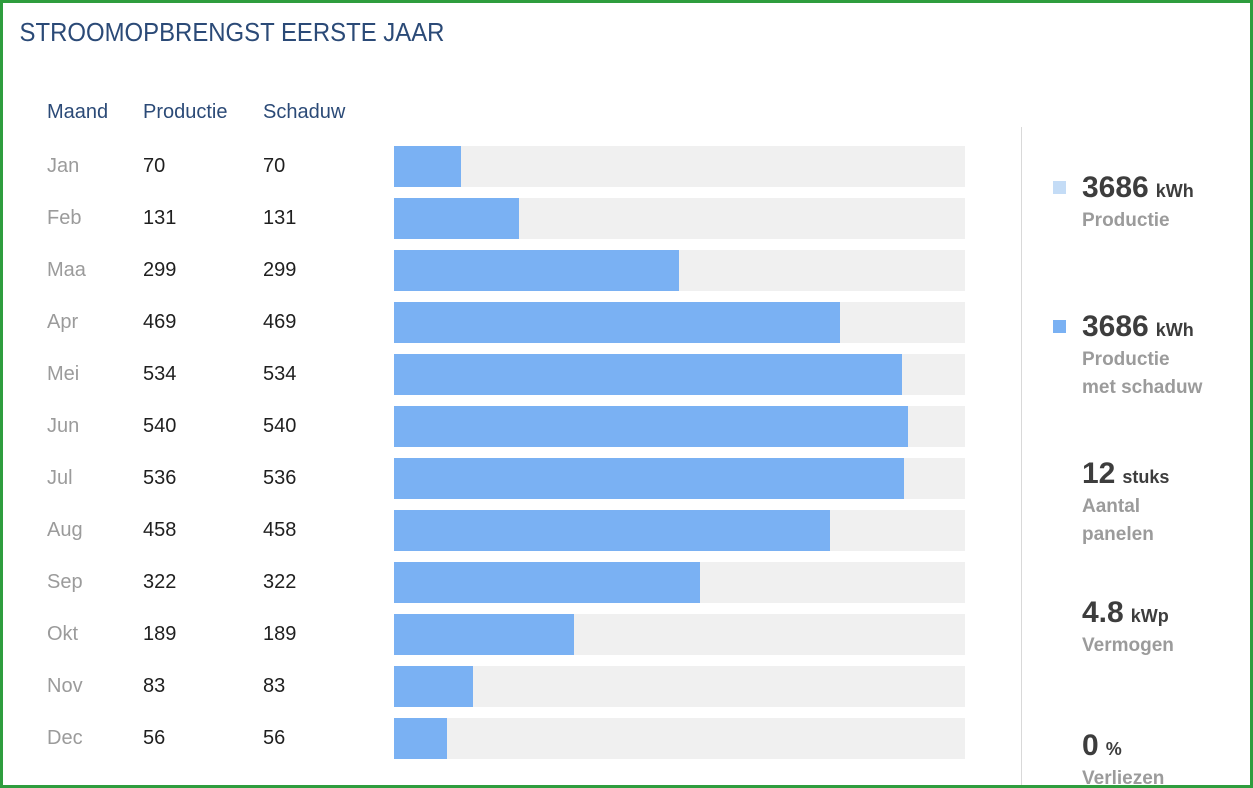 This screenshot has width=1253, height=788. I want to click on month-label: Maa, so click(66, 270).